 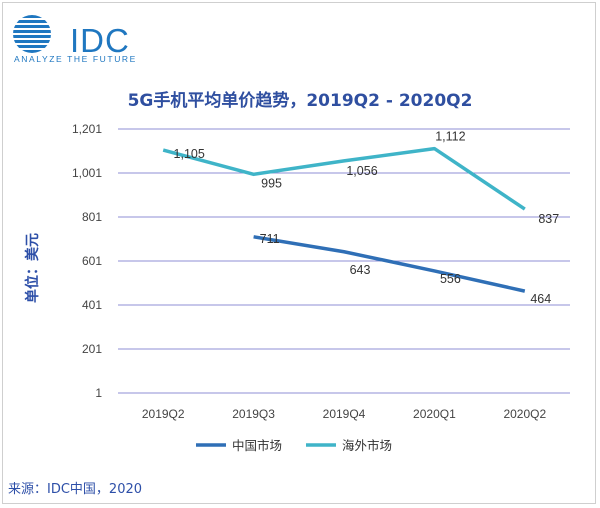 I want to click on data-label: 556, so click(x=450, y=279).